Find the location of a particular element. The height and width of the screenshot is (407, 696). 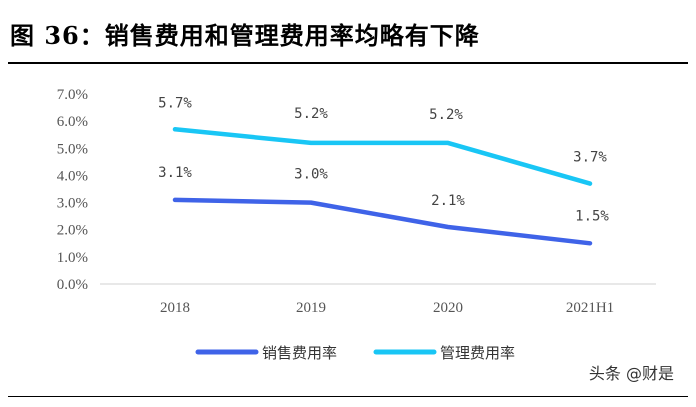

x-tick-label: 2019 is located at coordinates (311, 308).